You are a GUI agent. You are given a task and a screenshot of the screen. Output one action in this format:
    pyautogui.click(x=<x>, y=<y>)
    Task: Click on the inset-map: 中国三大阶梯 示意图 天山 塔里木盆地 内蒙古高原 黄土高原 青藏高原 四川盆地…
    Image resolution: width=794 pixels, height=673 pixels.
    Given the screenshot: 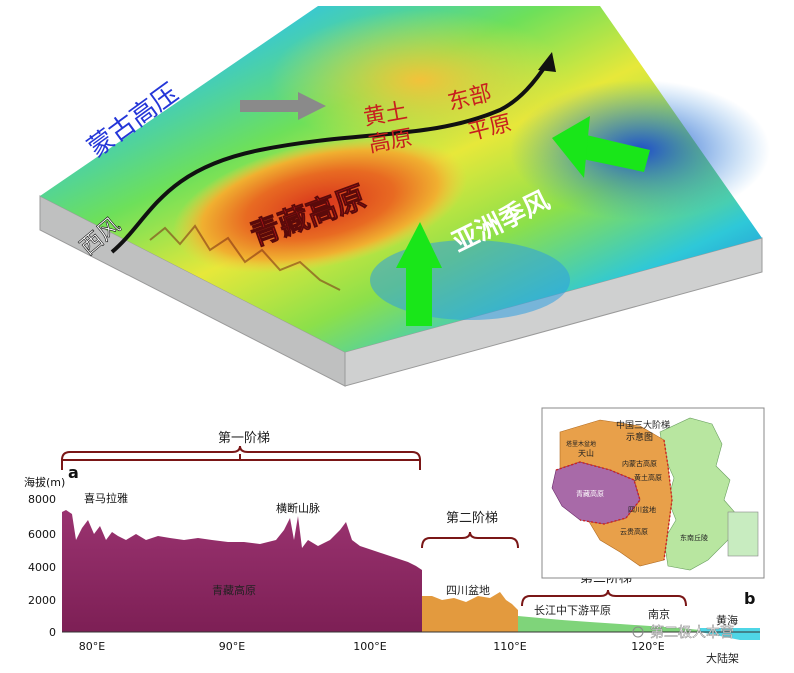 What is the action you would take?
    pyautogui.click(x=653, y=493)
    